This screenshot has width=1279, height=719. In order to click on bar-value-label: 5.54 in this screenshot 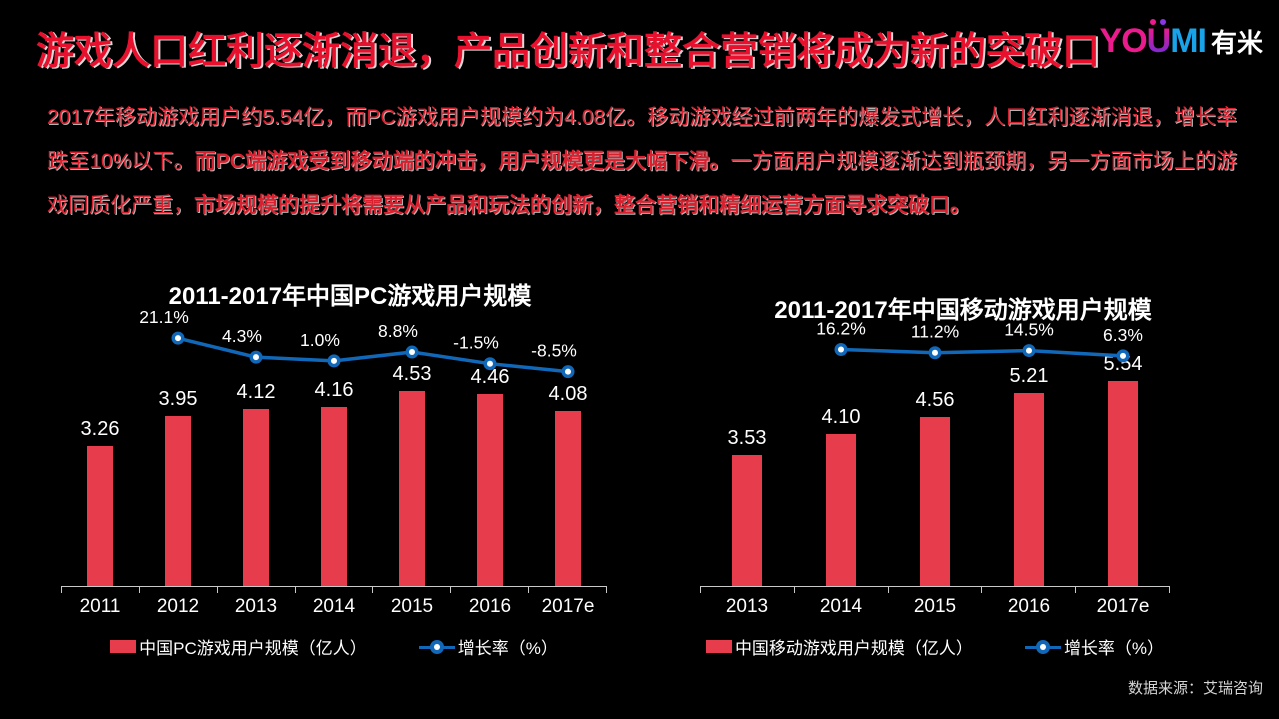, I will do `click(1123, 364)`.